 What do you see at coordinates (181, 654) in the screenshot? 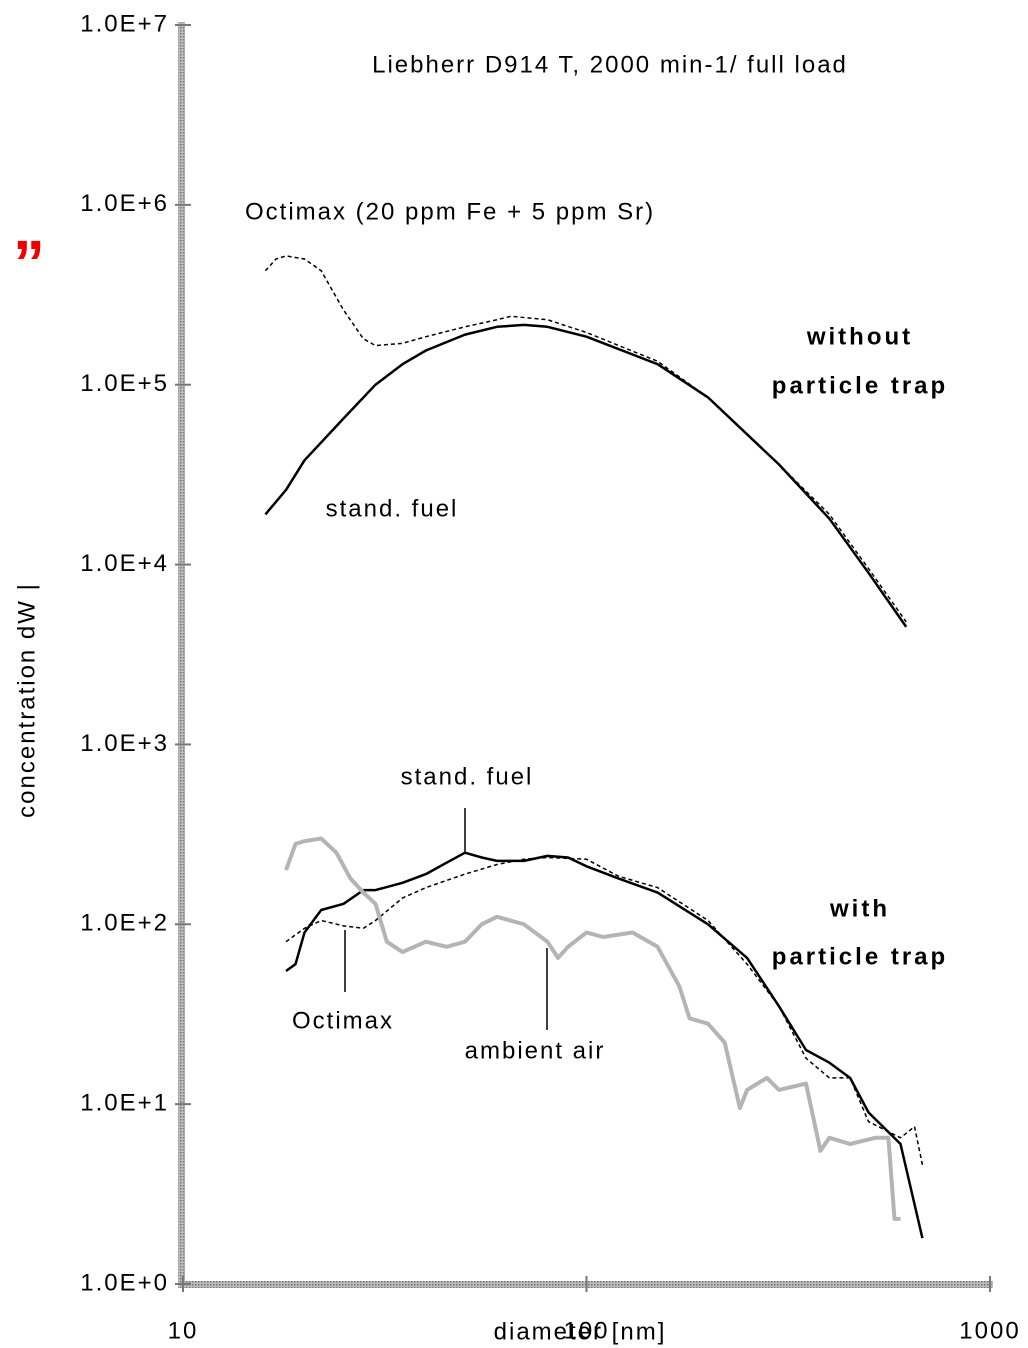
I see `y-axis` at bounding box center [181, 654].